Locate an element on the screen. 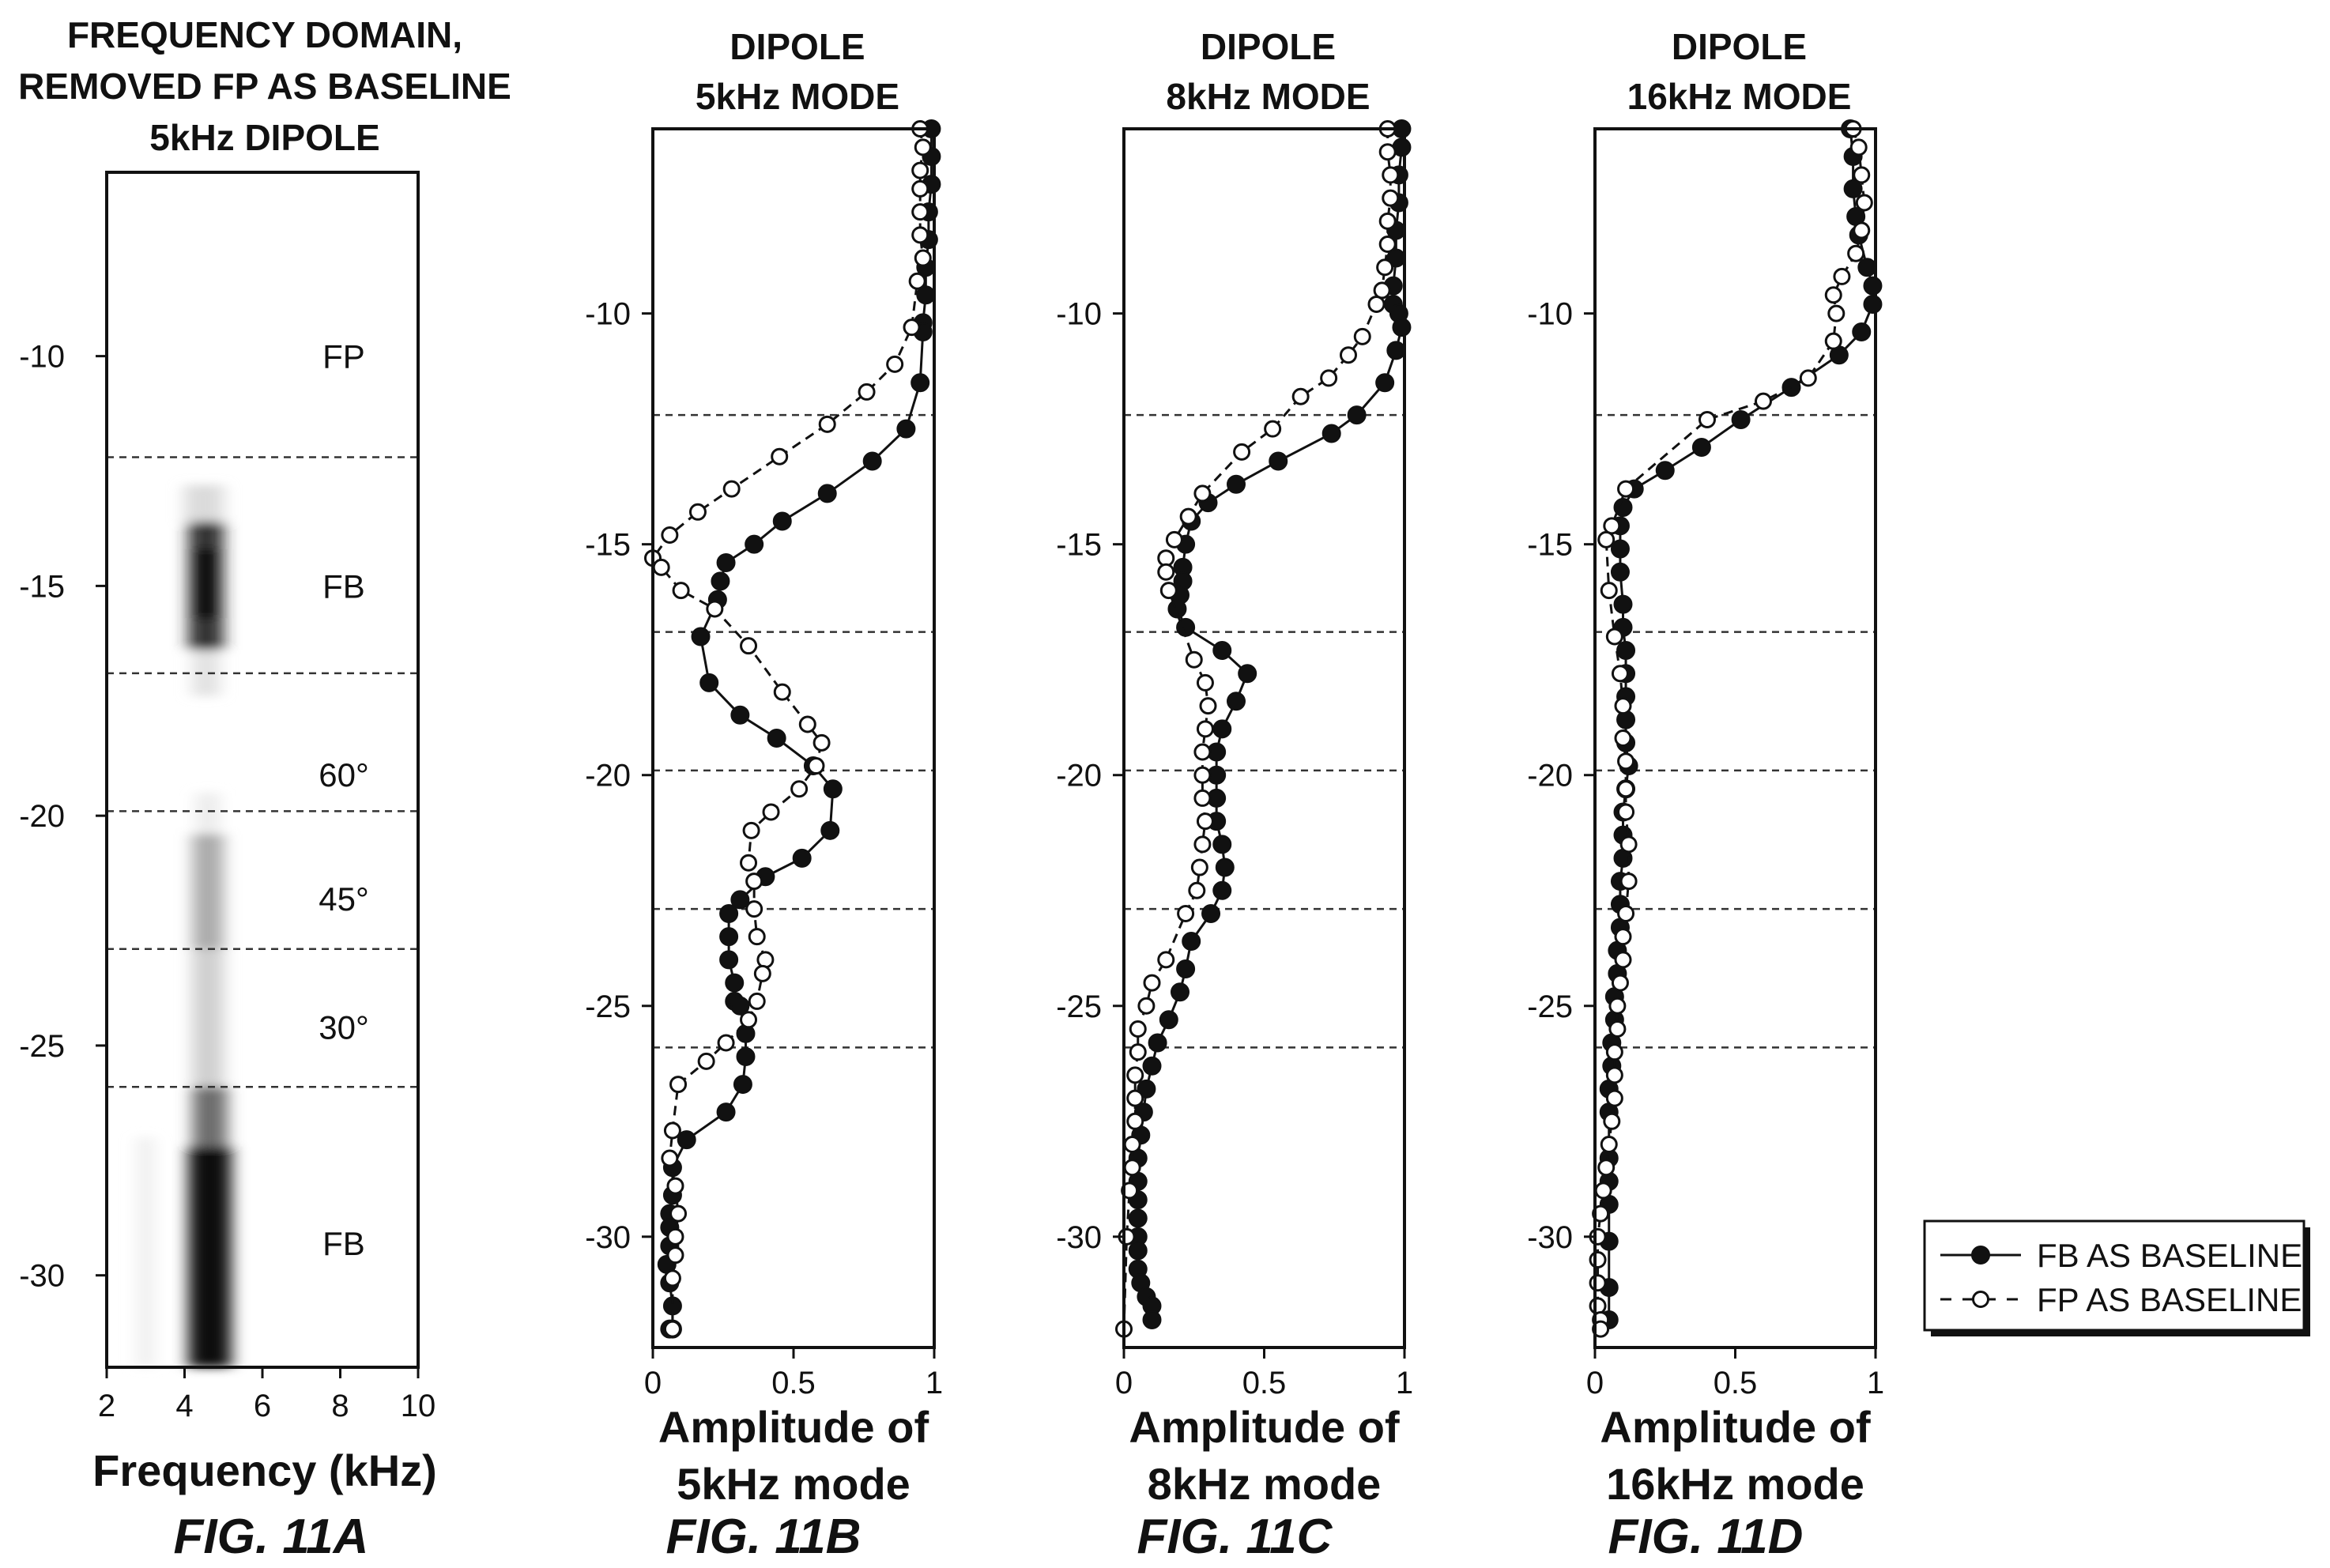  series-fp-as-baseline is located at coordinates (788, 729).